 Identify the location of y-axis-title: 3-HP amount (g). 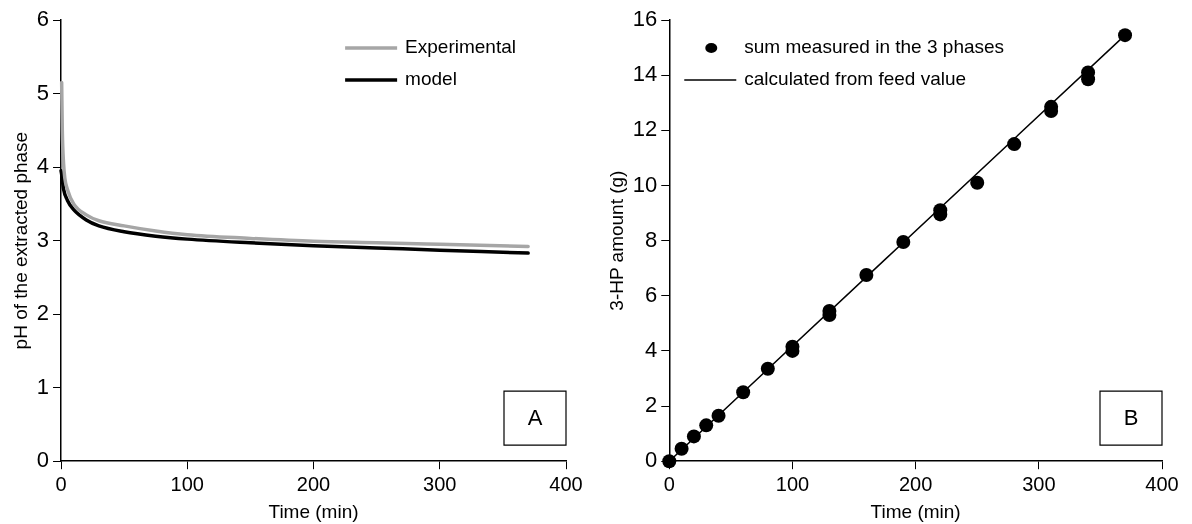
(616, 240).